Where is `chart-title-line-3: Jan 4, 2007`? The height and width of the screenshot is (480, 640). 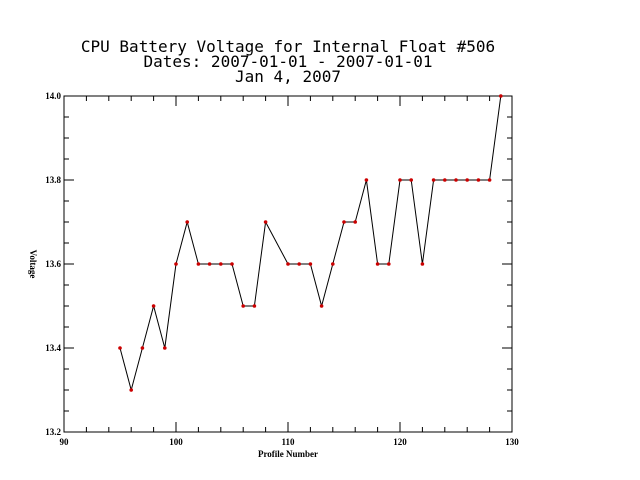
chart-title-line-3: Jan 4, 2007 is located at coordinates (288, 76).